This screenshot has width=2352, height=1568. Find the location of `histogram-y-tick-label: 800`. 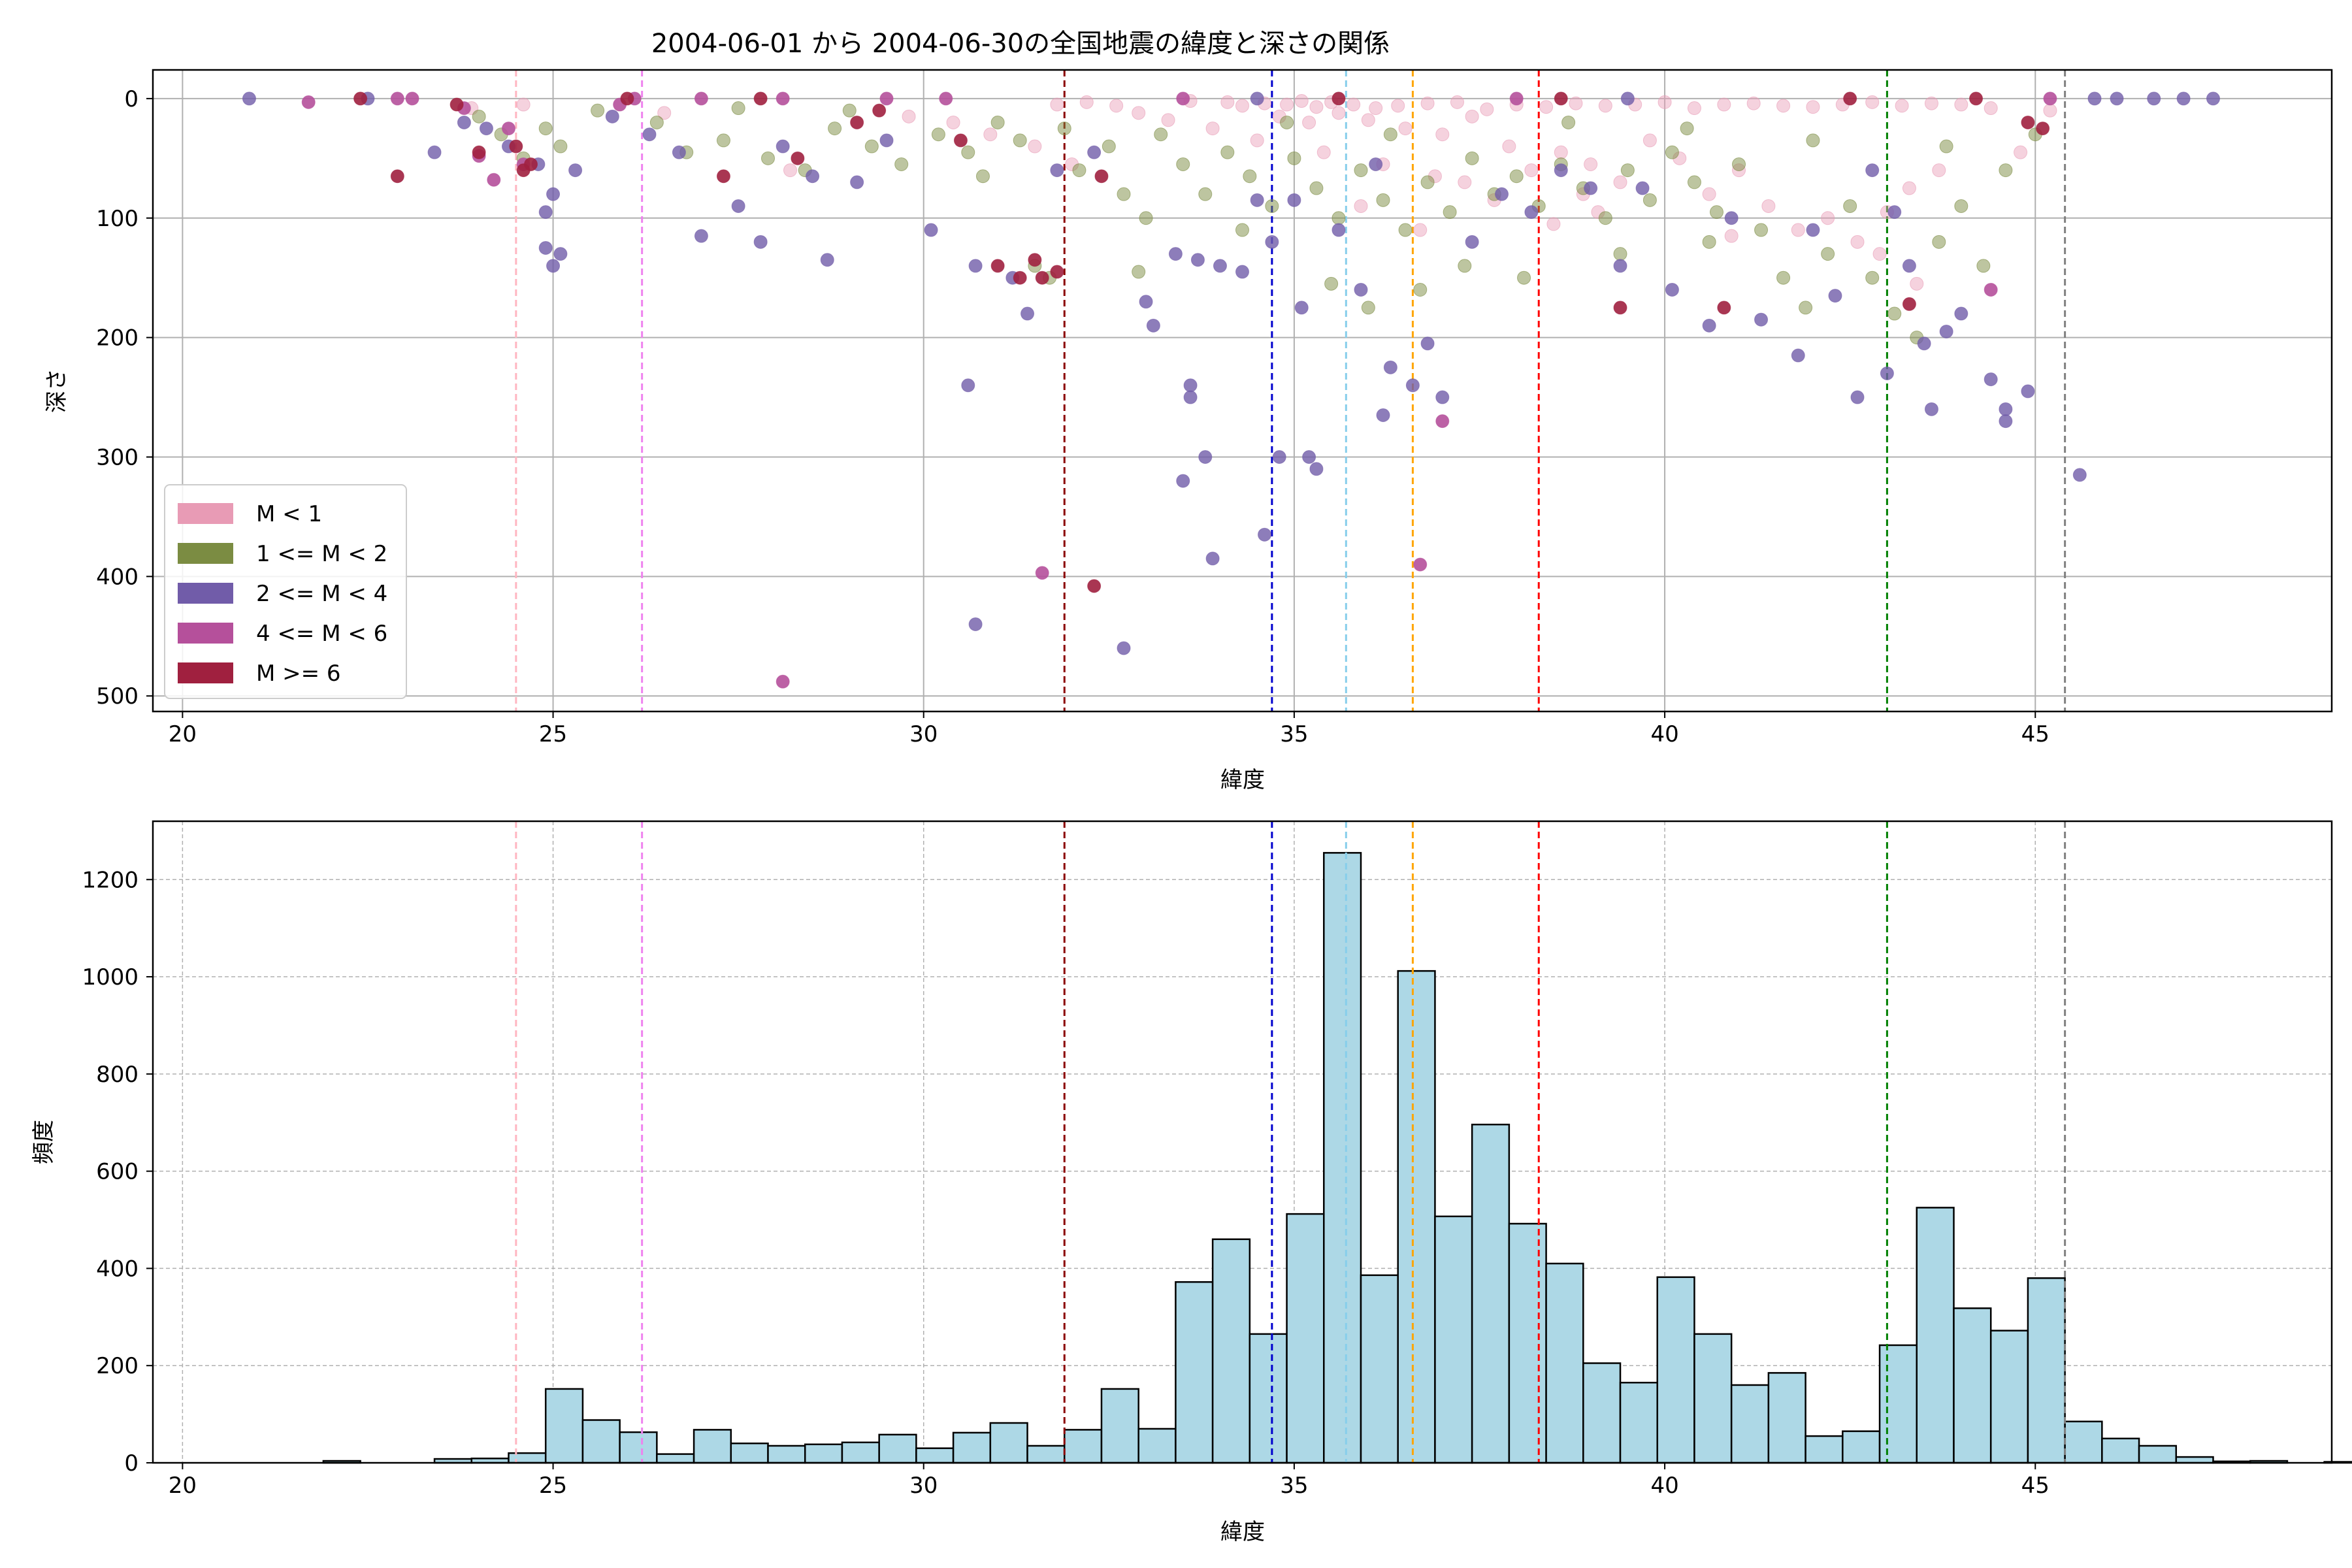

histogram-y-tick-label: 800 is located at coordinates (117, 1075).